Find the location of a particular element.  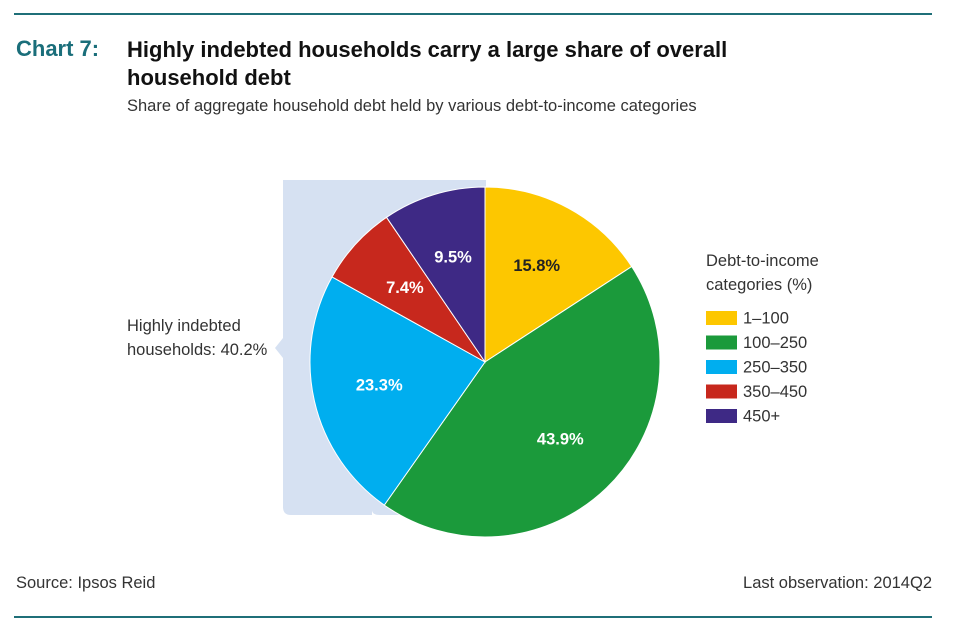

note: Last observation: 2014Q2 is located at coordinates (837, 583).